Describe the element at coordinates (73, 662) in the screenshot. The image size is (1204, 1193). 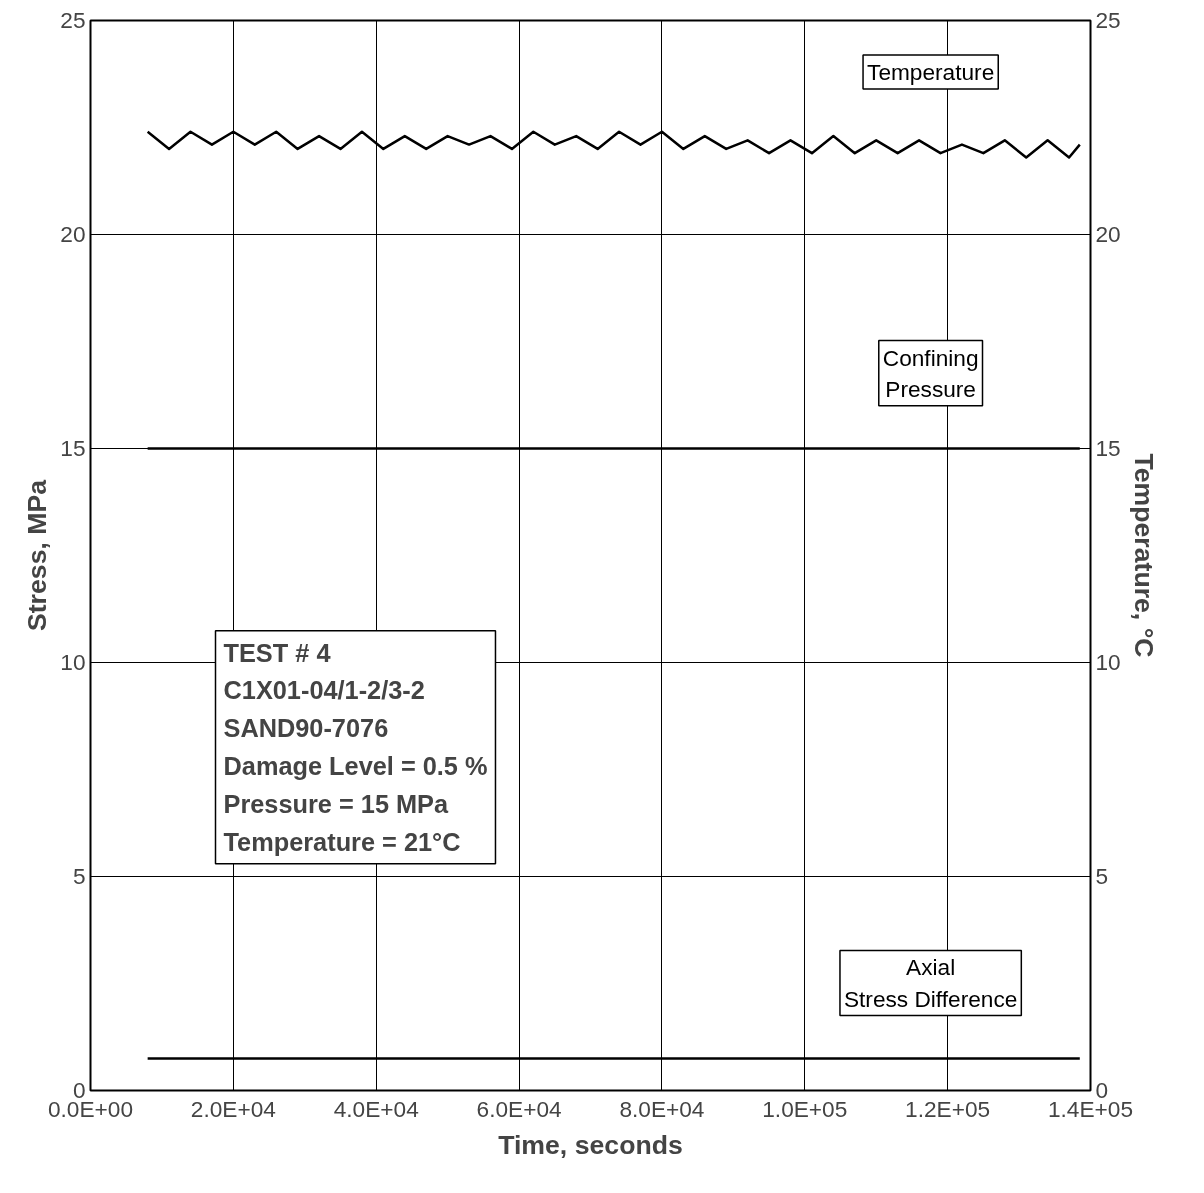
I see `y-tick-label: 10` at that location.